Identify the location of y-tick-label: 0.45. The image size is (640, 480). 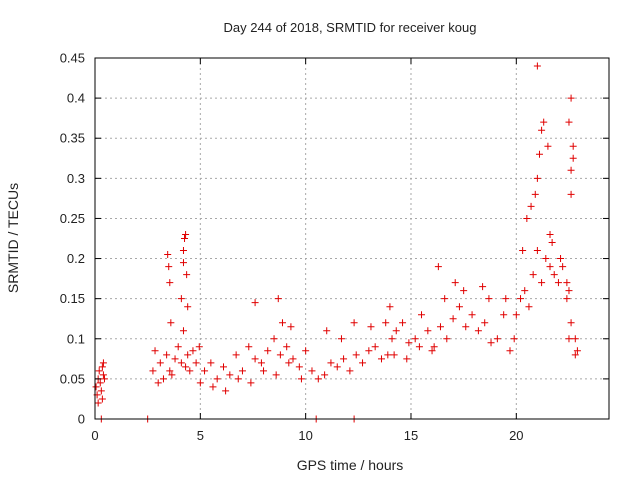
(72, 58).